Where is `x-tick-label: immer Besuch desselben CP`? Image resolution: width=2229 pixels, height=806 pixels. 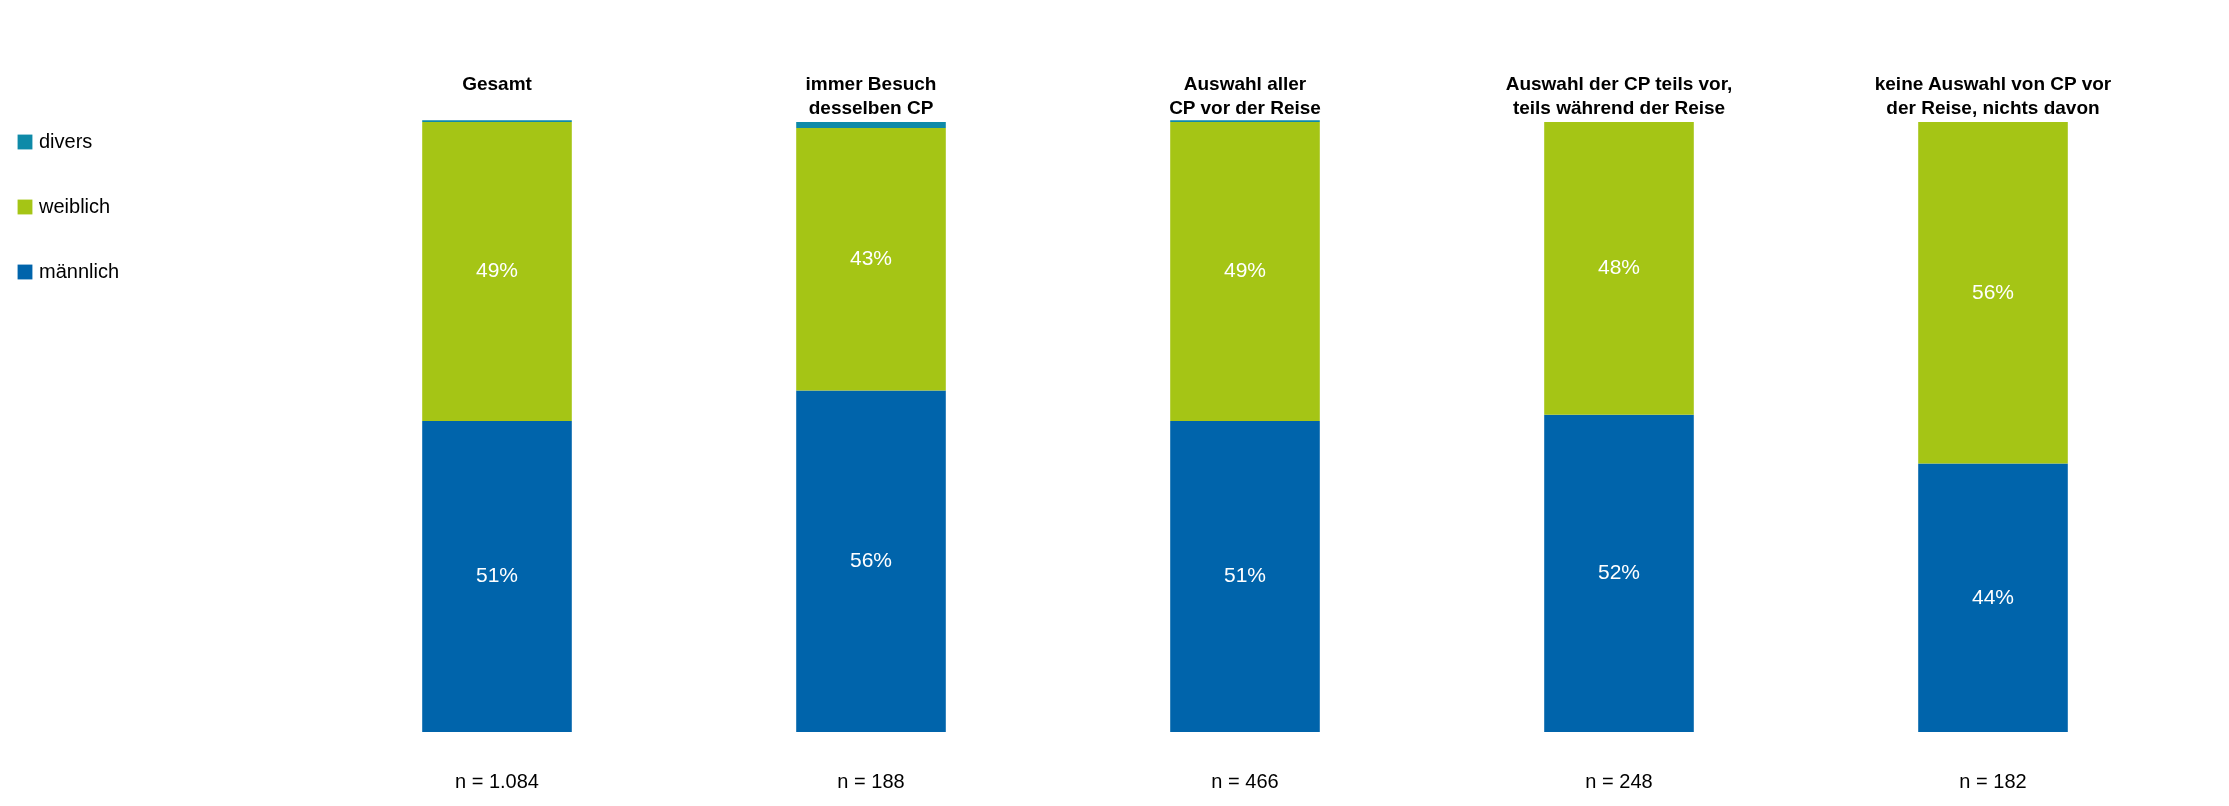 x-tick-label: immer Besuch desselben CP is located at coordinates (871, 95).